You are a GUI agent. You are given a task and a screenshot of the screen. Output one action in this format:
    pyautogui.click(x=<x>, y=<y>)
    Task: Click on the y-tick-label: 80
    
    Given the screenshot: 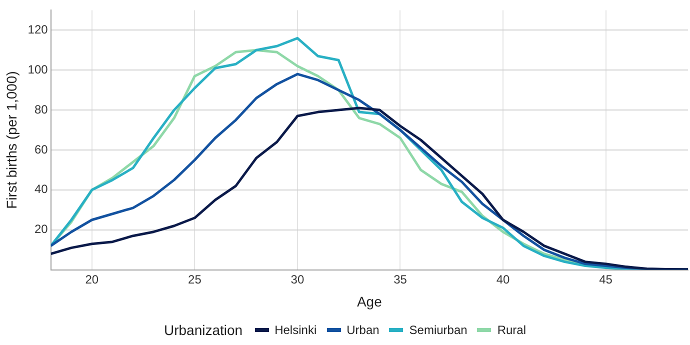 What is the action you would take?
    pyautogui.click(x=41, y=109)
    